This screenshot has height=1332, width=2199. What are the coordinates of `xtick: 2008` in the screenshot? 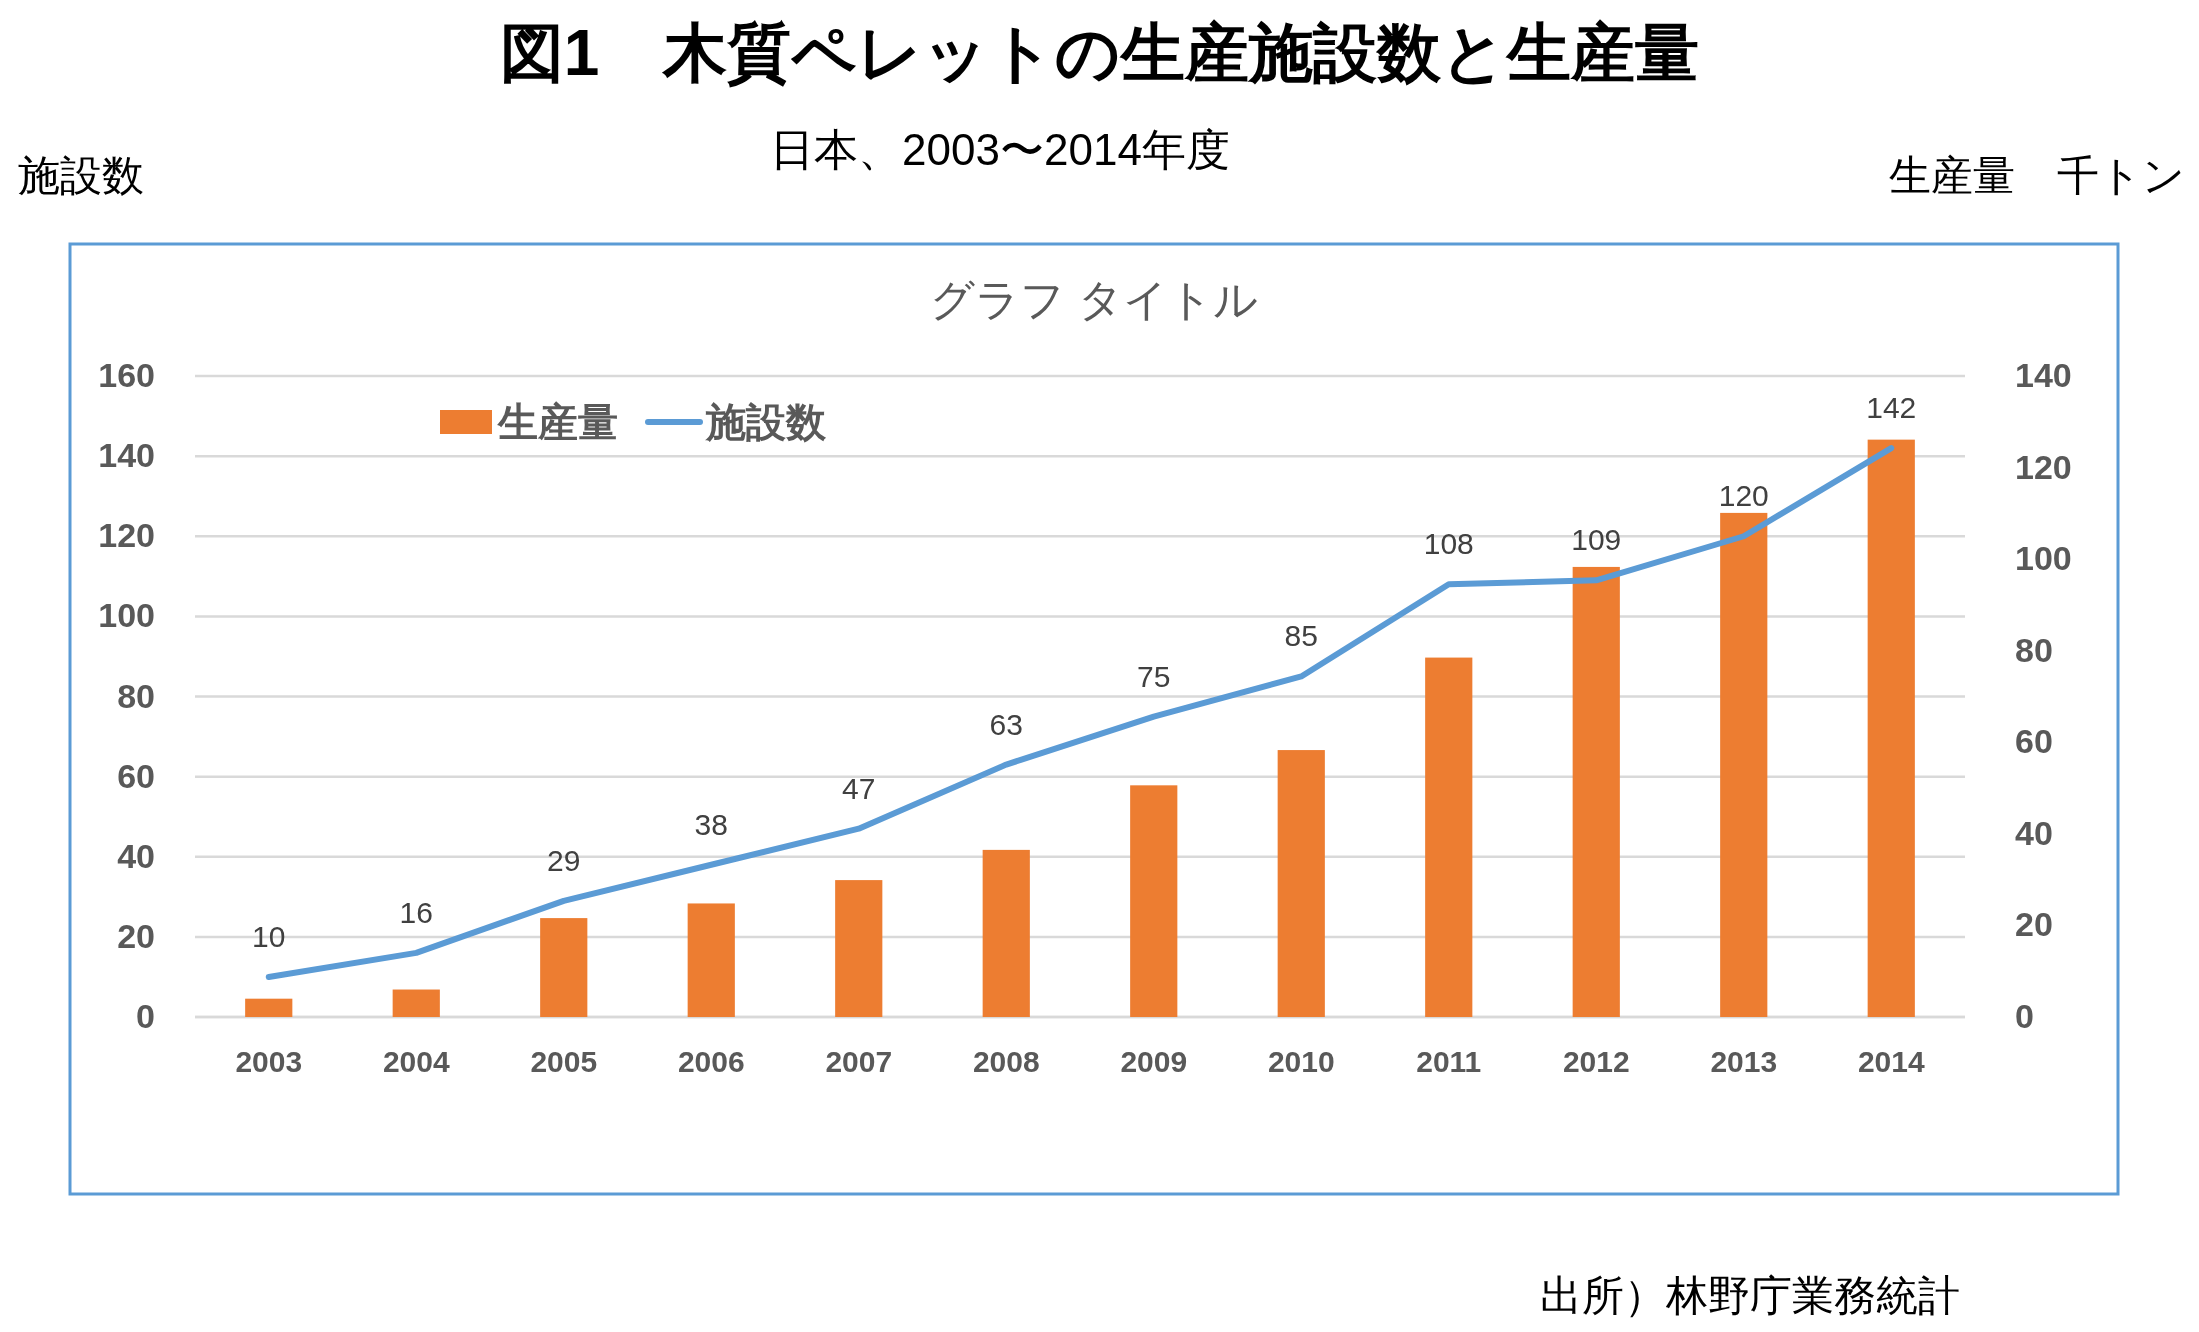 It's located at (1006, 1061).